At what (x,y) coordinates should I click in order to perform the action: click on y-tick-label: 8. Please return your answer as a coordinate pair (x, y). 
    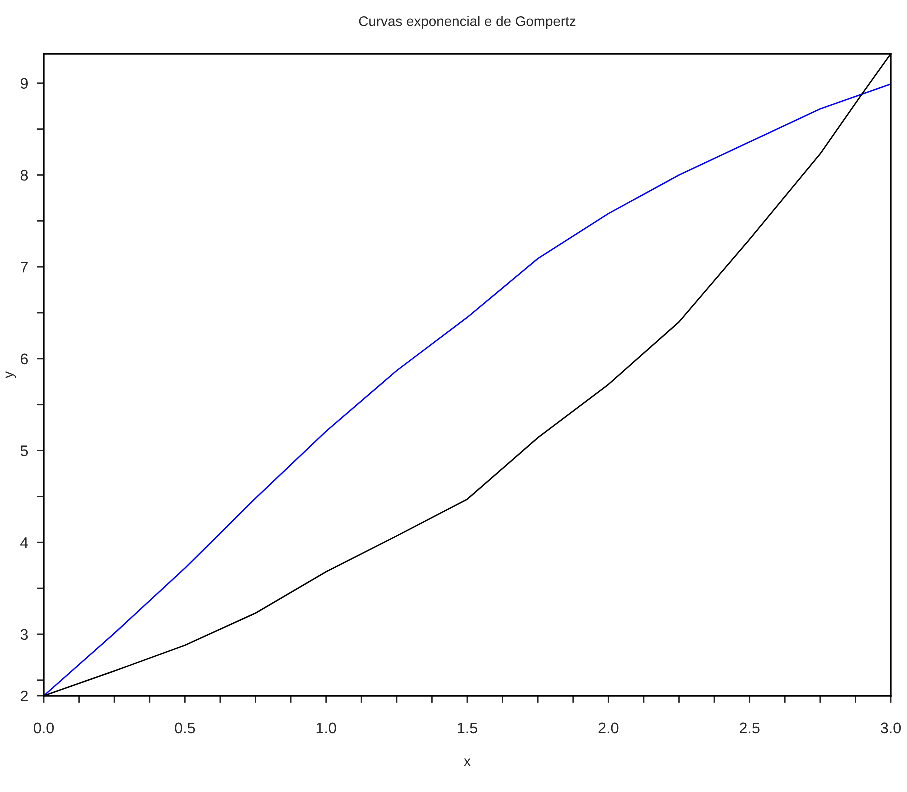
    Looking at the image, I should click on (24, 175).